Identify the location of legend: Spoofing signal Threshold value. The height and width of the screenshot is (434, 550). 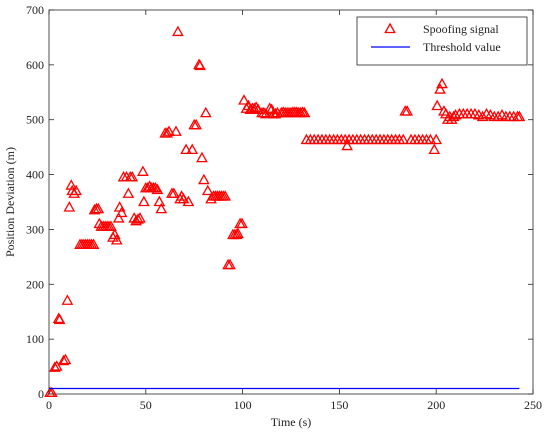
(442, 41).